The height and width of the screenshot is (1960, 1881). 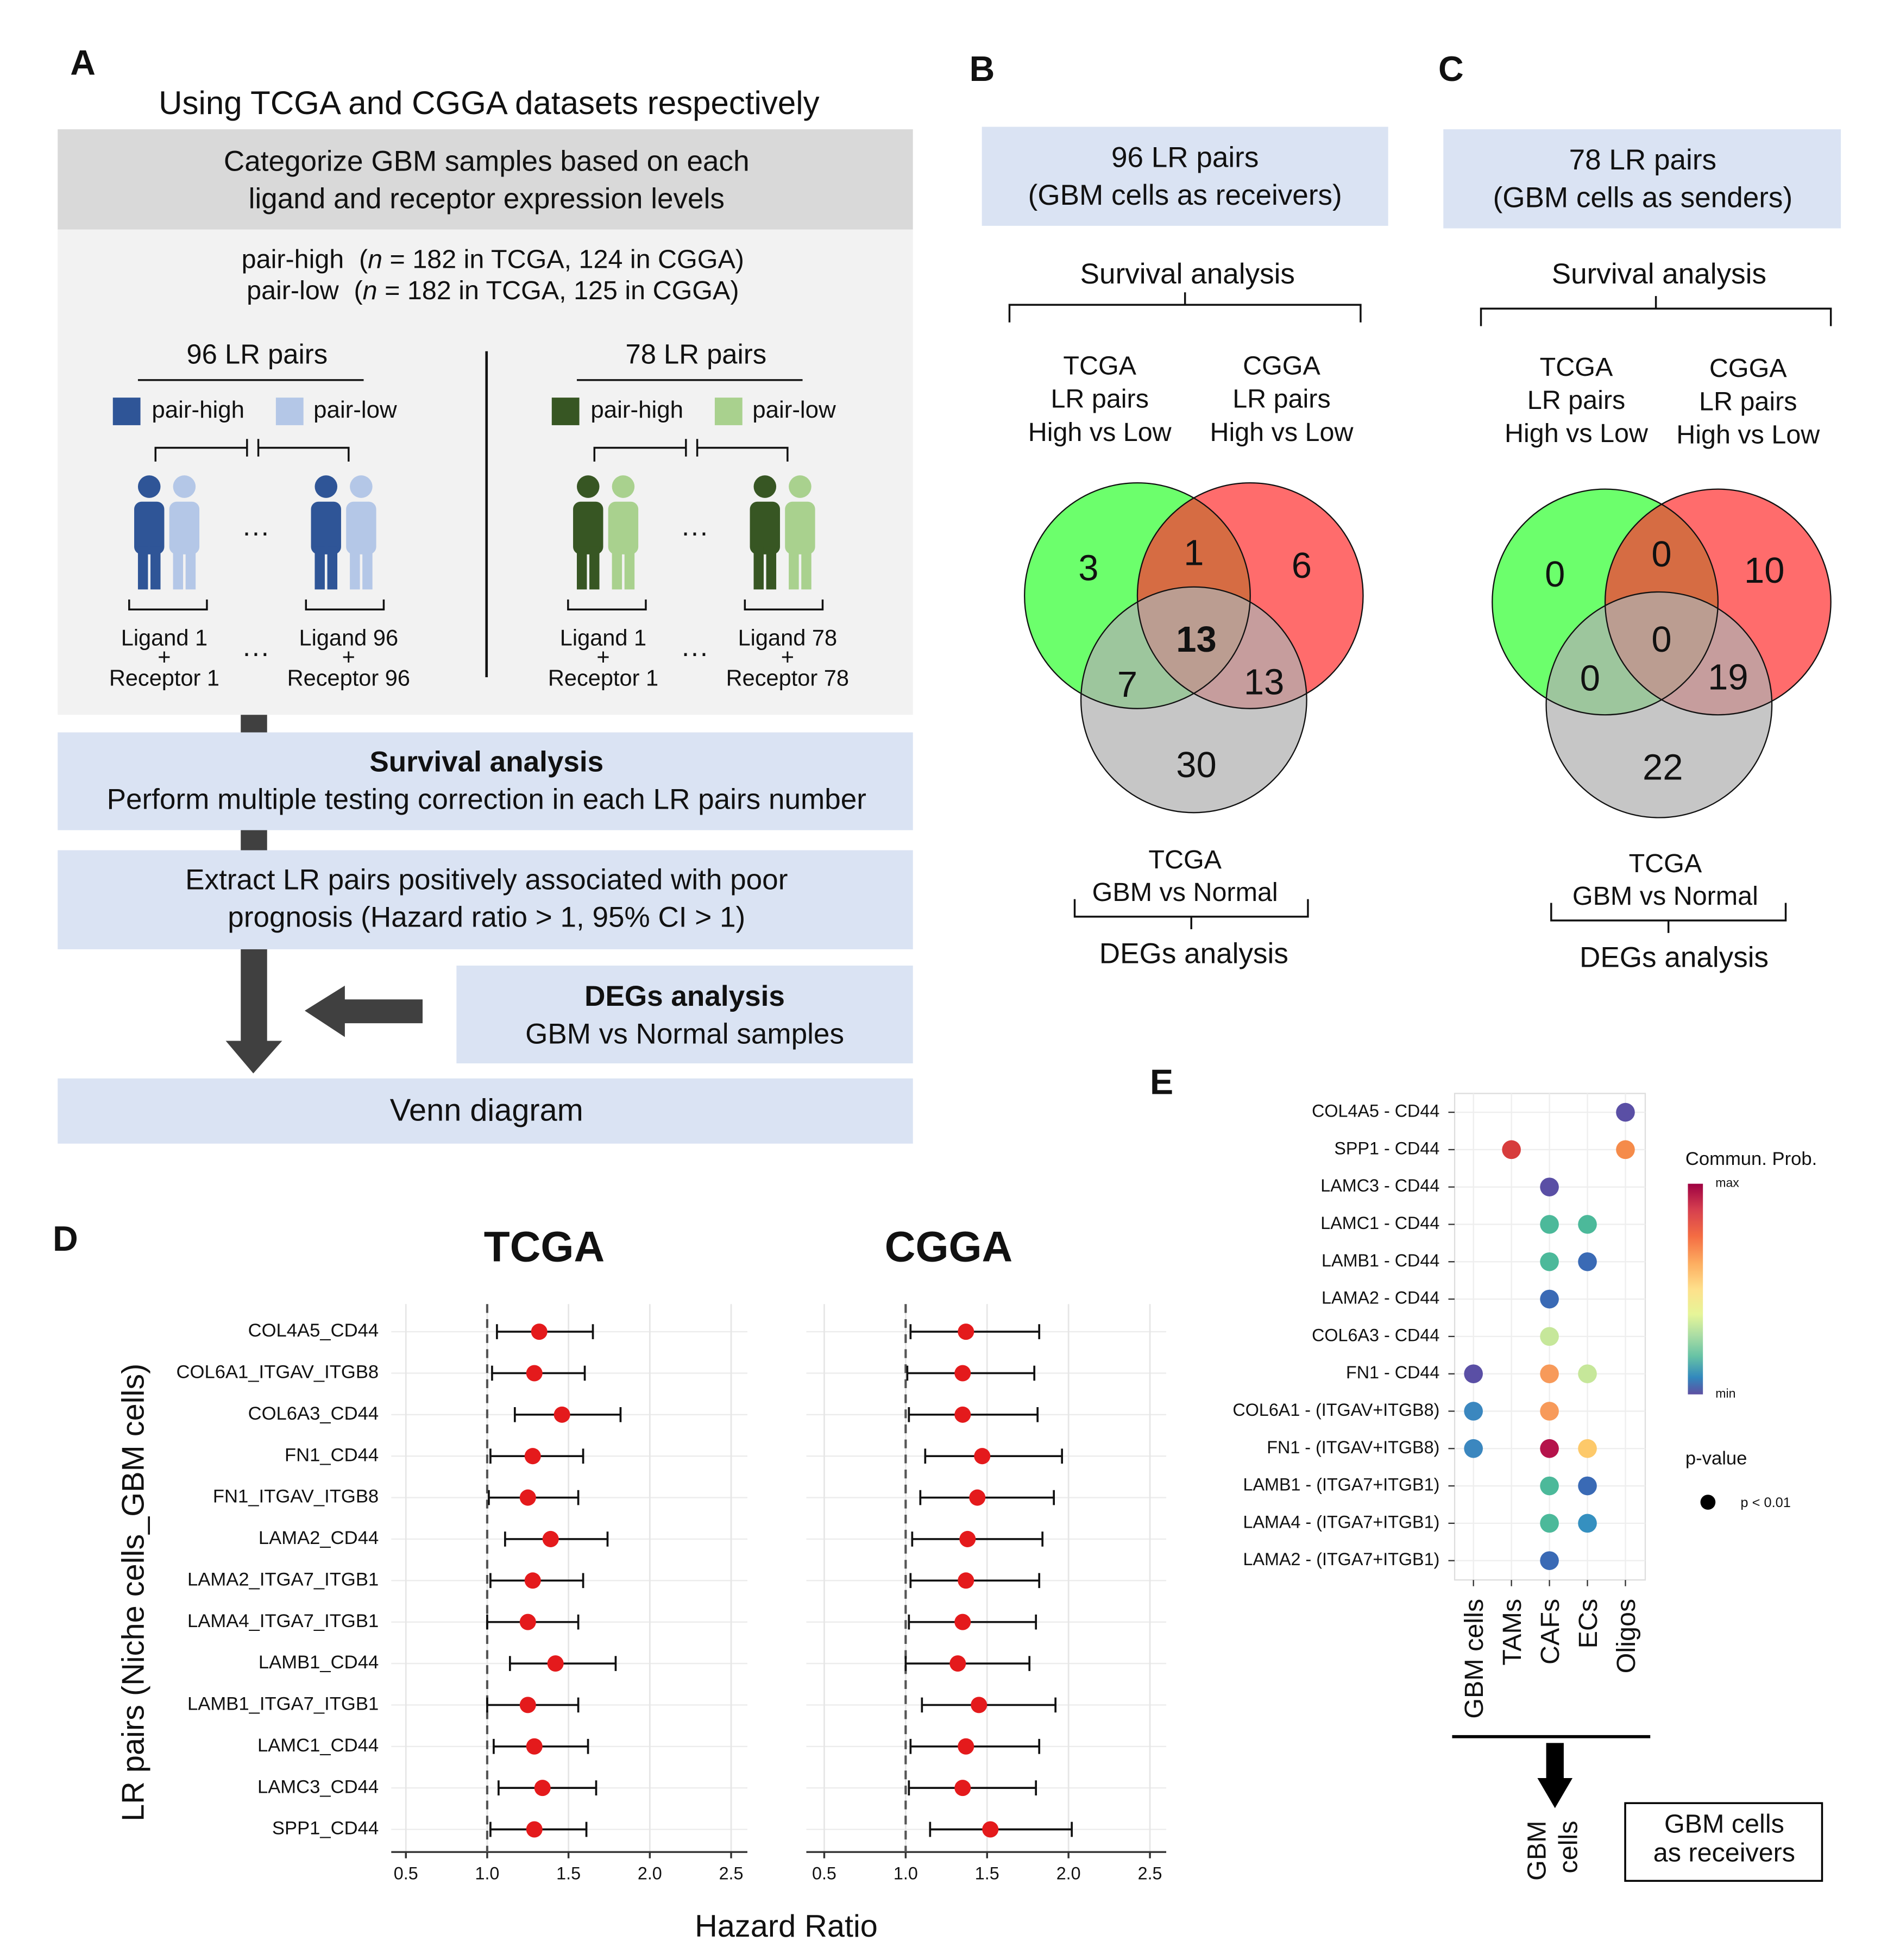 What do you see at coordinates (1193, 954) in the screenshot?
I see `section-title: DEGs analysis` at bounding box center [1193, 954].